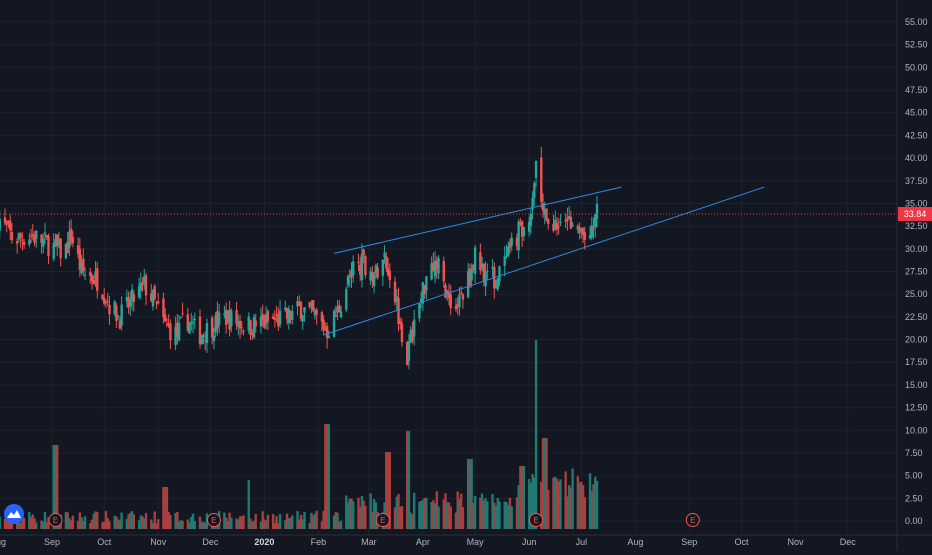 This screenshot has width=932, height=555. Describe the element at coordinates (796, 542) in the screenshot. I see `time-tick-label: Nov` at that location.